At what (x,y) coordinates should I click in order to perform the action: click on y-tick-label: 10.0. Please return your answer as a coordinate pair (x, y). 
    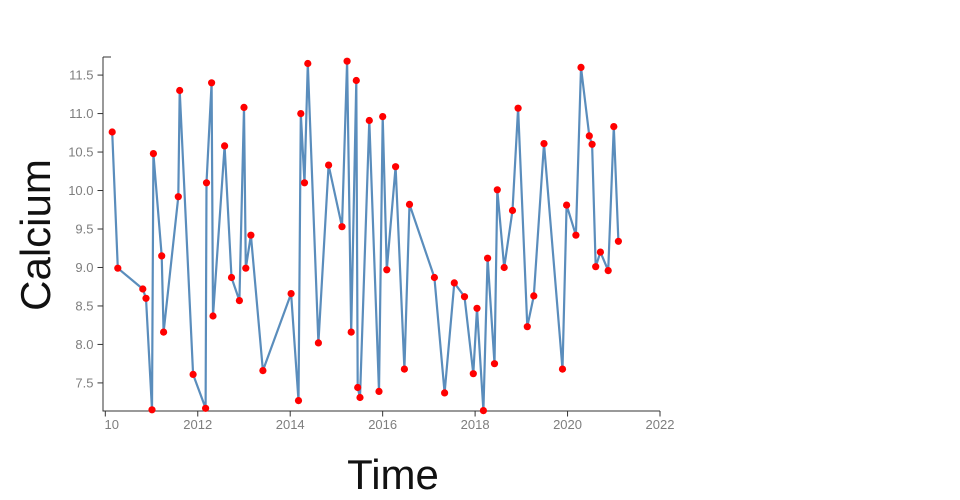
    Looking at the image, I should click on (80, 190).